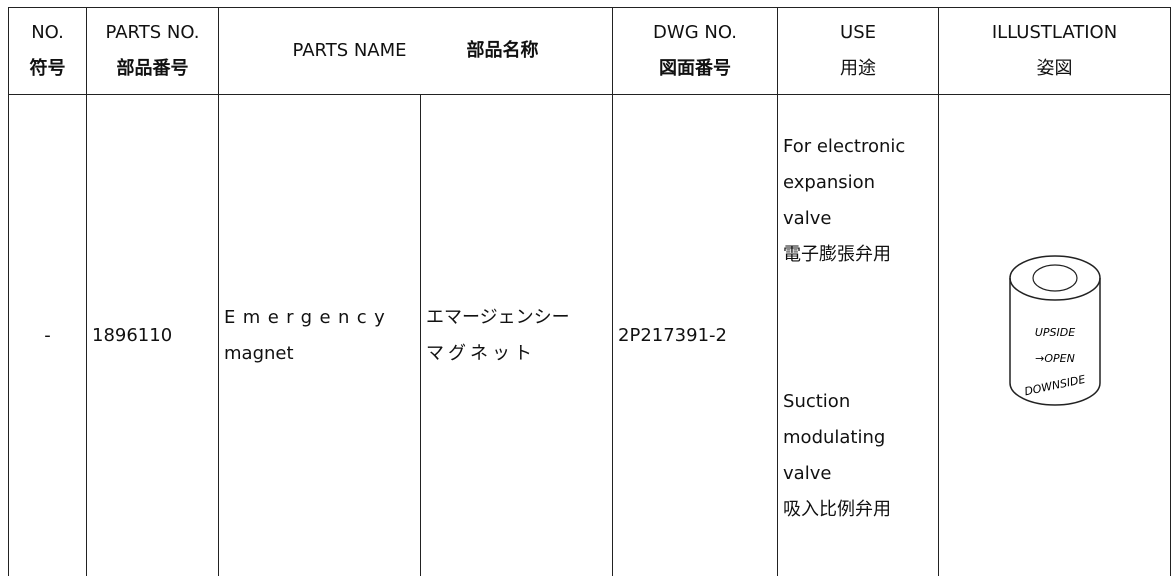  Describe the element at coordinates (1054, 386) in the screenshot. I see `illustration-label: DOWNSIDE` at that location.